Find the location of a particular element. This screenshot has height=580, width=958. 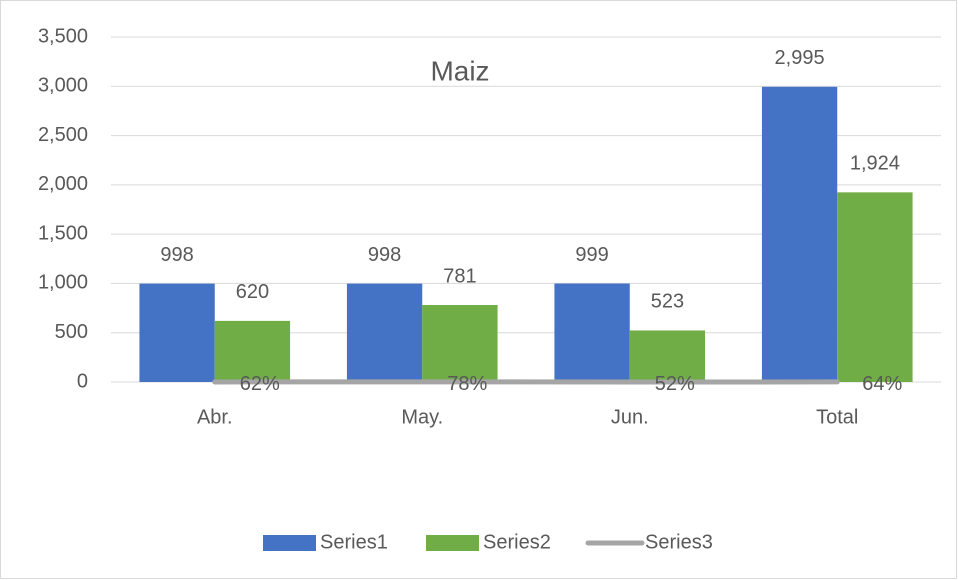

x-tick-label: Total is located at coordinates (837, 417).